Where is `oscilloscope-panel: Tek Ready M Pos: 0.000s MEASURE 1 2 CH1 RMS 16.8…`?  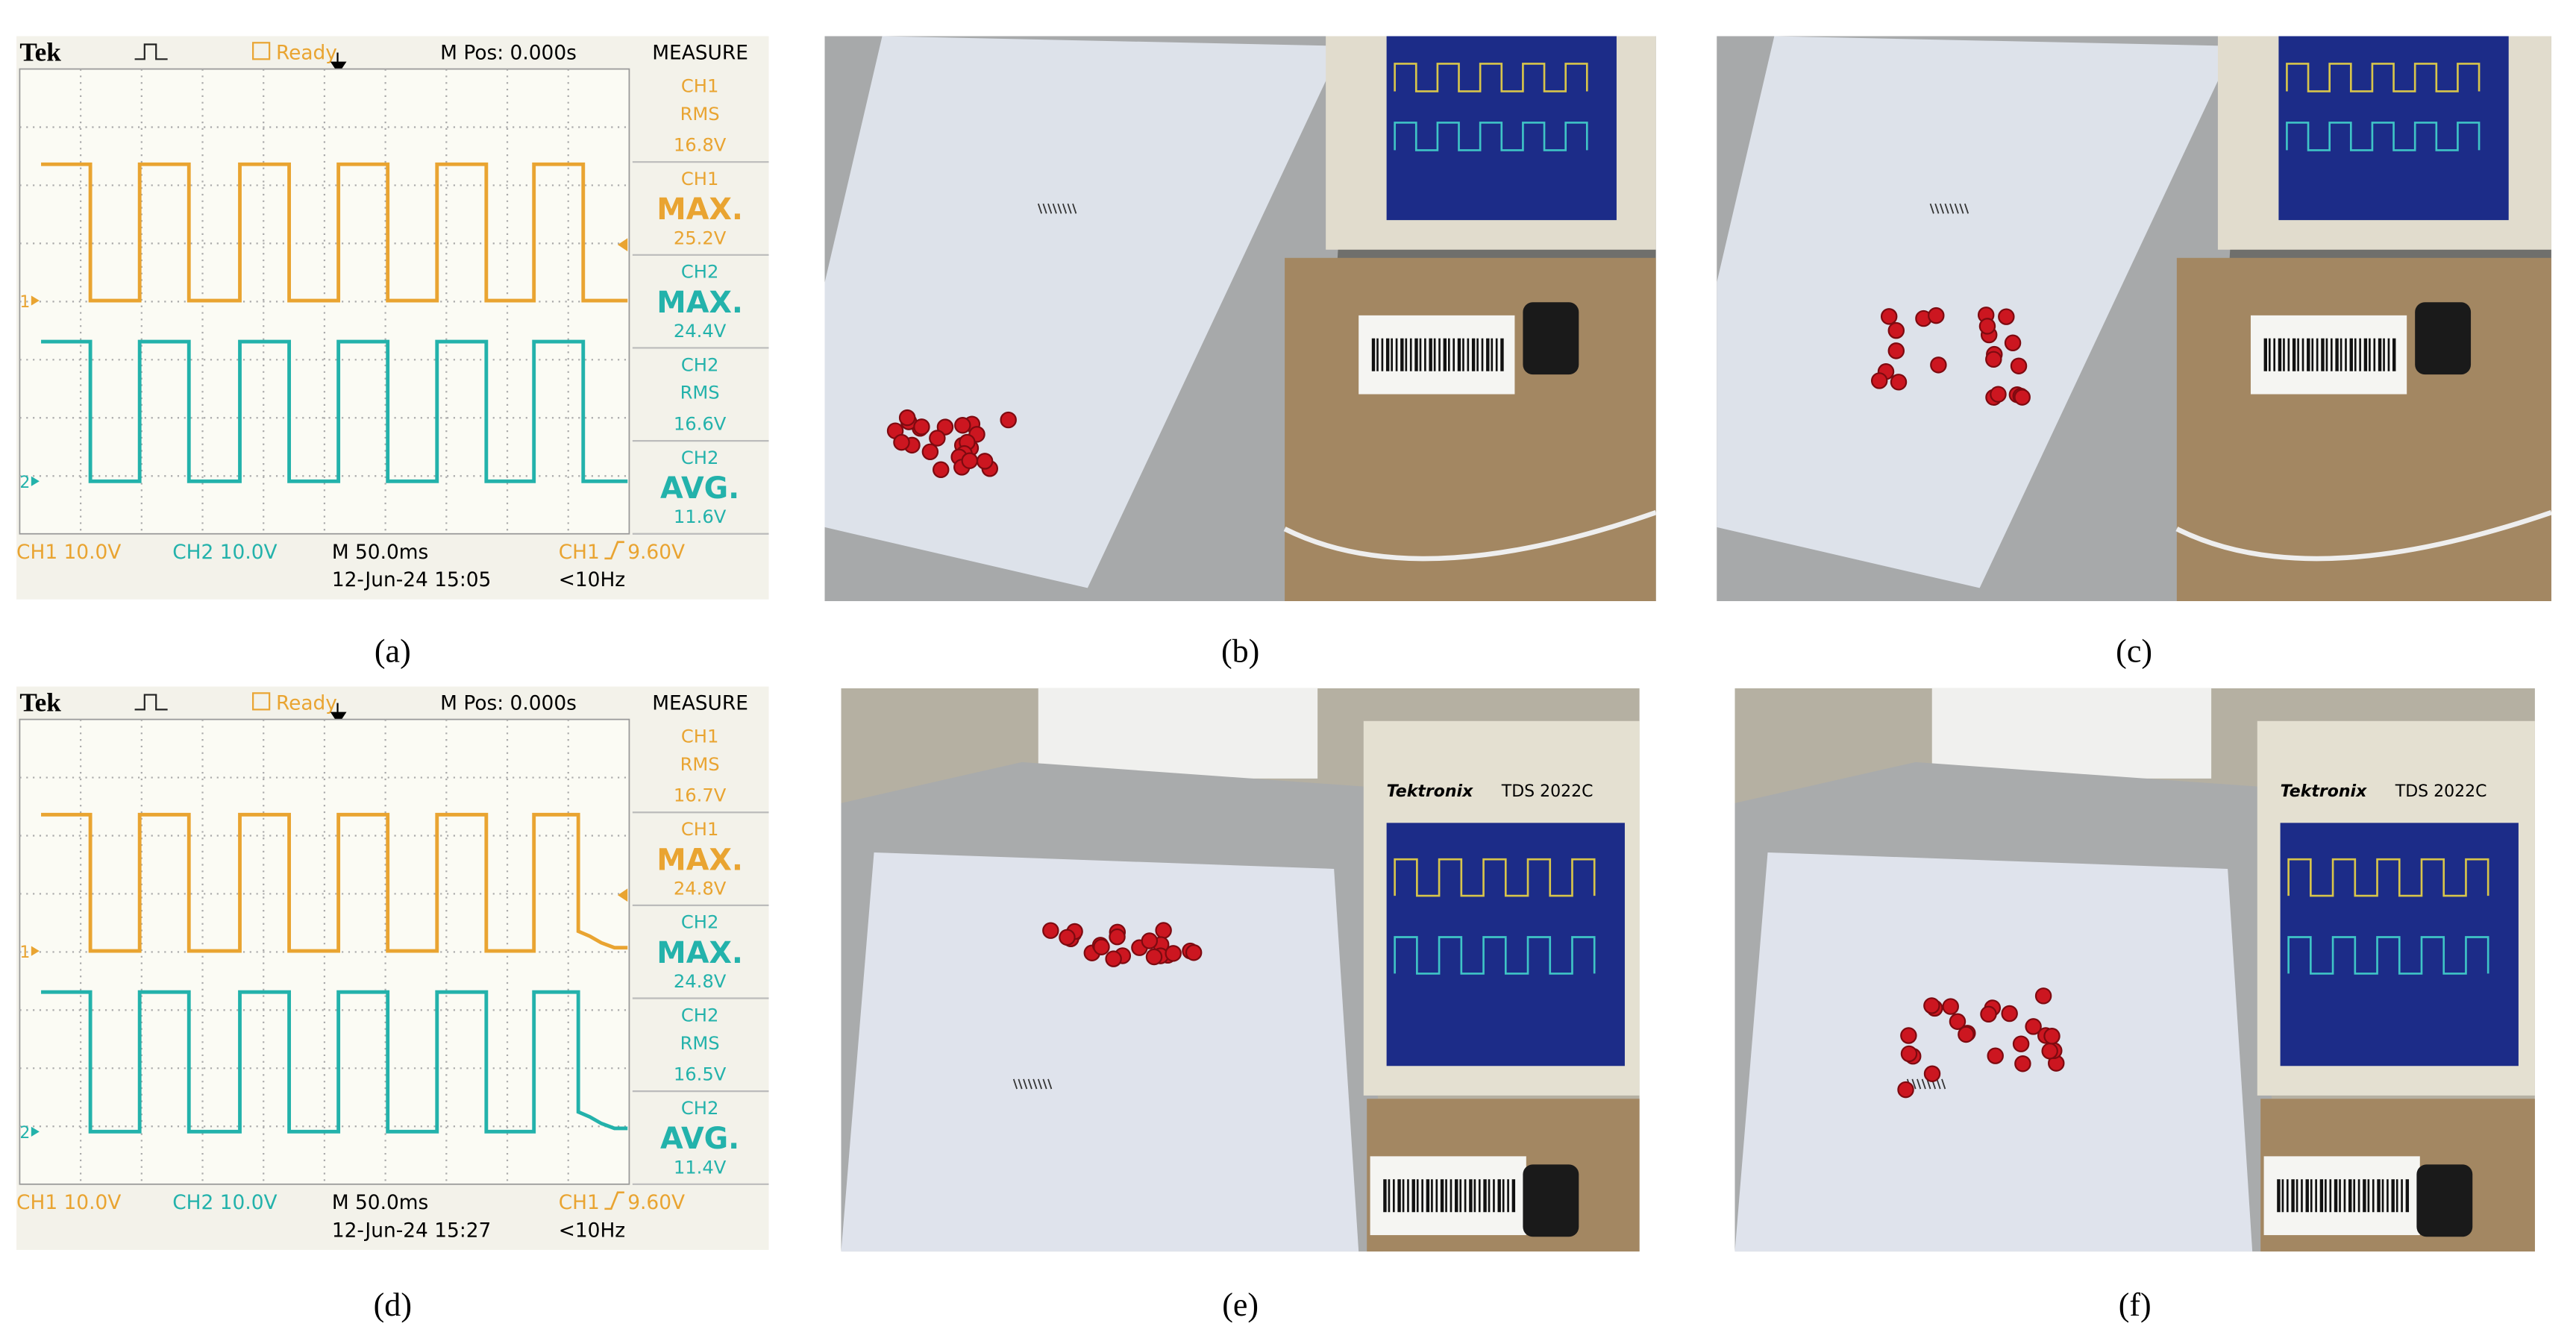
oscilloscope-panel: Tek Ready M Pos: 0.000s MEASURE 1 2 CH1 RMS 16.8… is located at coordinates (392, 318).